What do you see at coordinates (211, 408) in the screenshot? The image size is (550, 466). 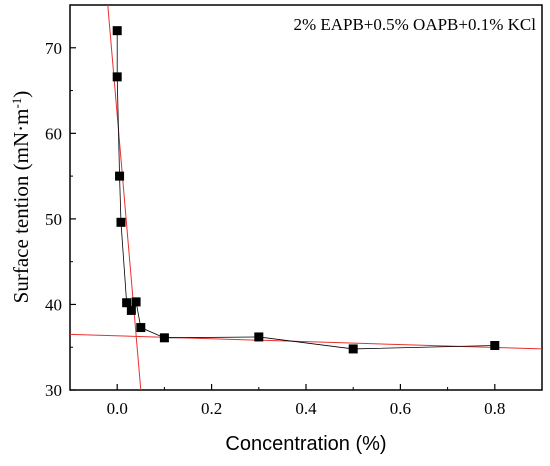 I see `x-tick-label: 0.2` at bounding box center [211, 408].